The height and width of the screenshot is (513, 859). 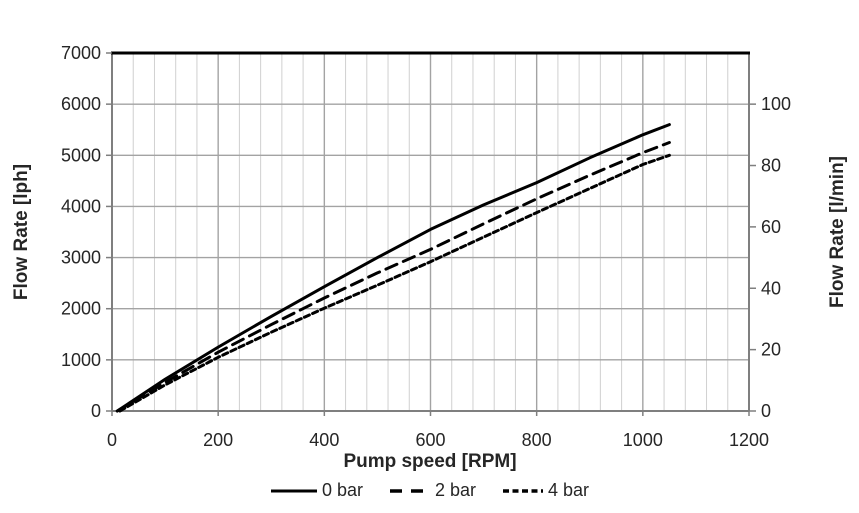 I want to click on x-tick-label: 0, so click(x=112, y=440).